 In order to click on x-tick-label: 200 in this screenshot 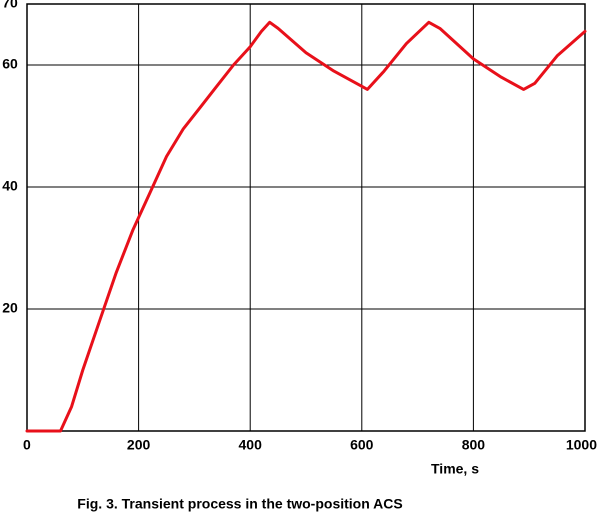, I will do `click(139, 445)`.